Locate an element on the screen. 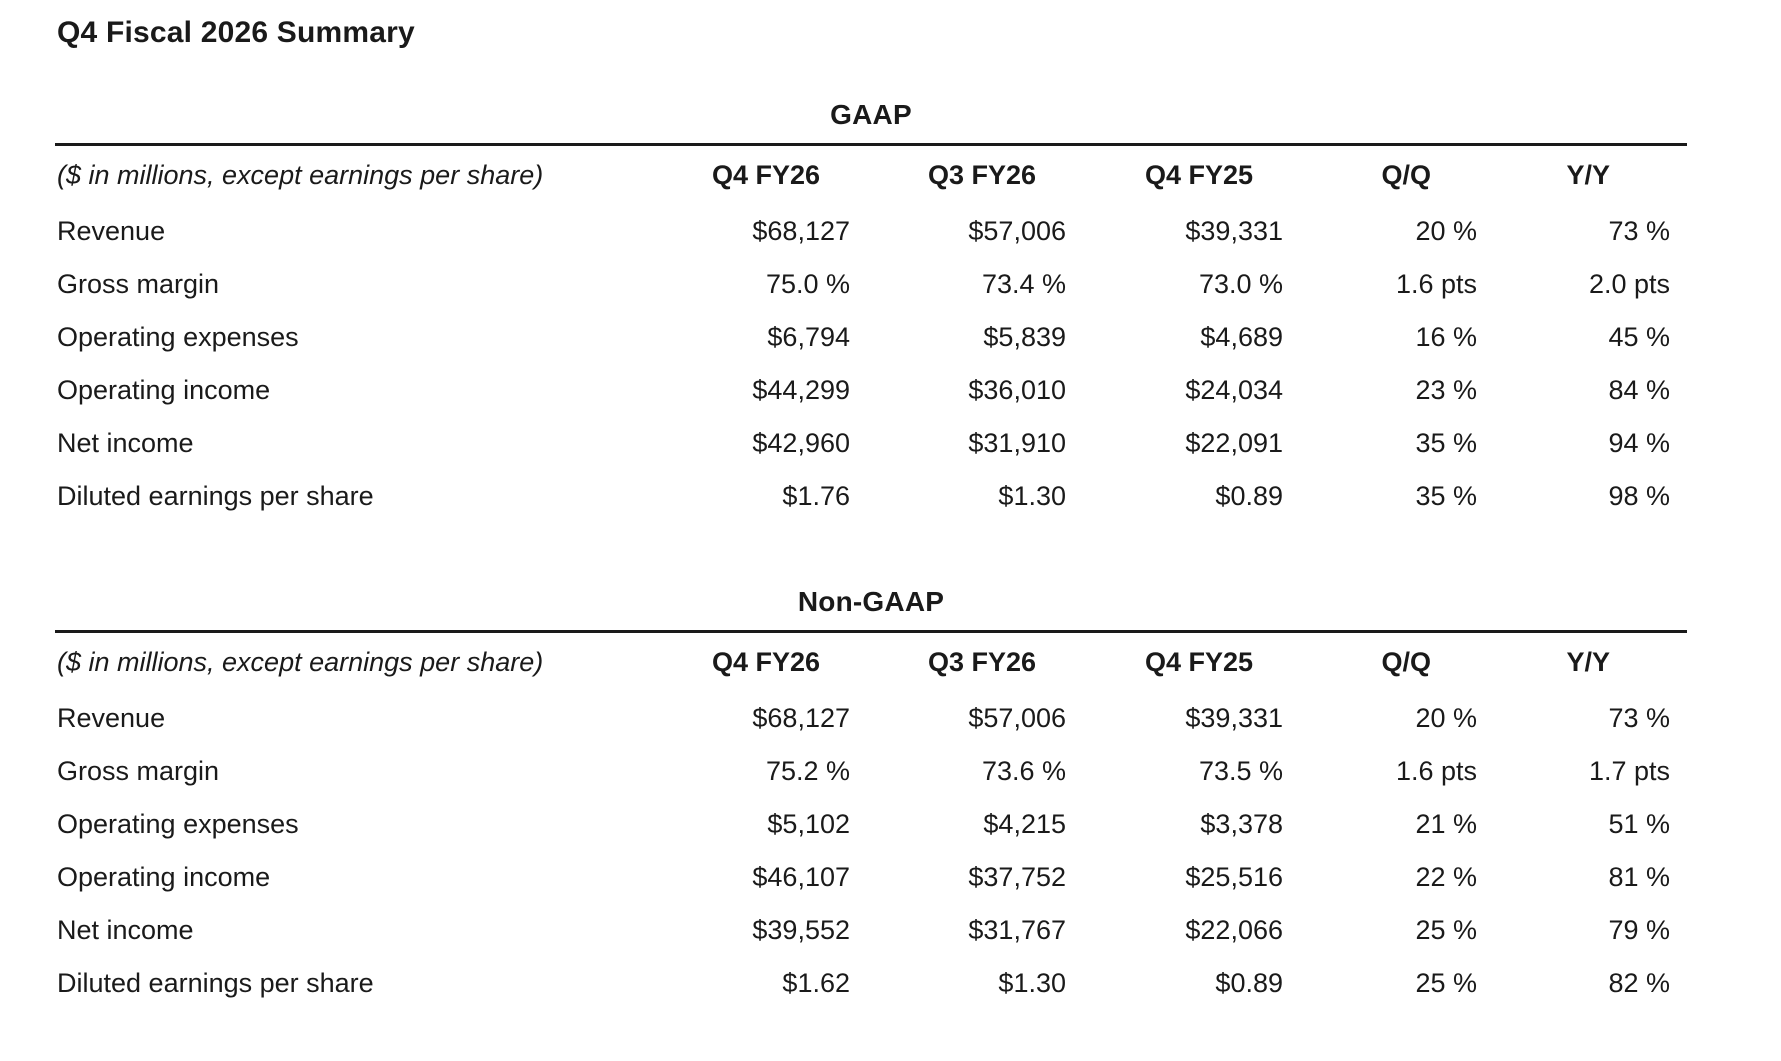 This screenshot has height=1061, width=1781. cell-value: $57,006 is located at coordinates (1017, 717).